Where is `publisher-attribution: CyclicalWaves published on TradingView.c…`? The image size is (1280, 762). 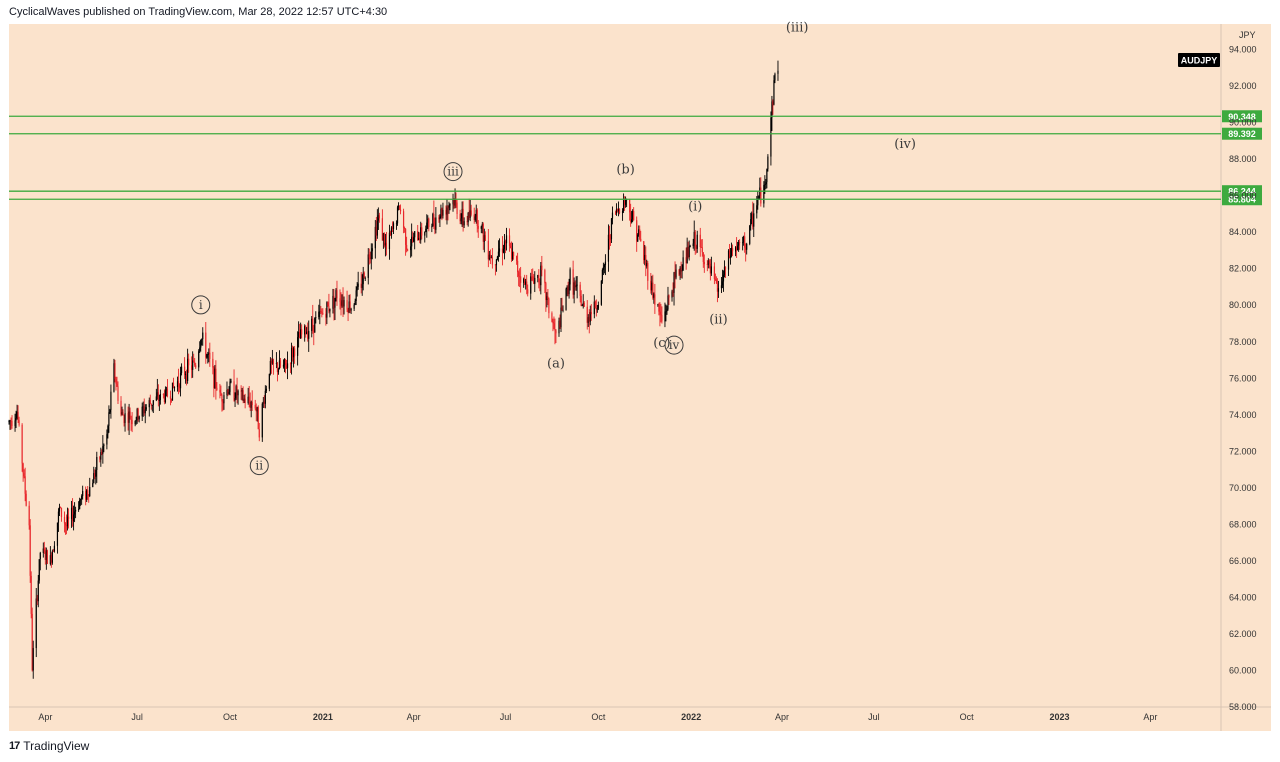
publisher-attribution: CyclicalWaves published on TradingView.c… is located at coordinates (198, 12).